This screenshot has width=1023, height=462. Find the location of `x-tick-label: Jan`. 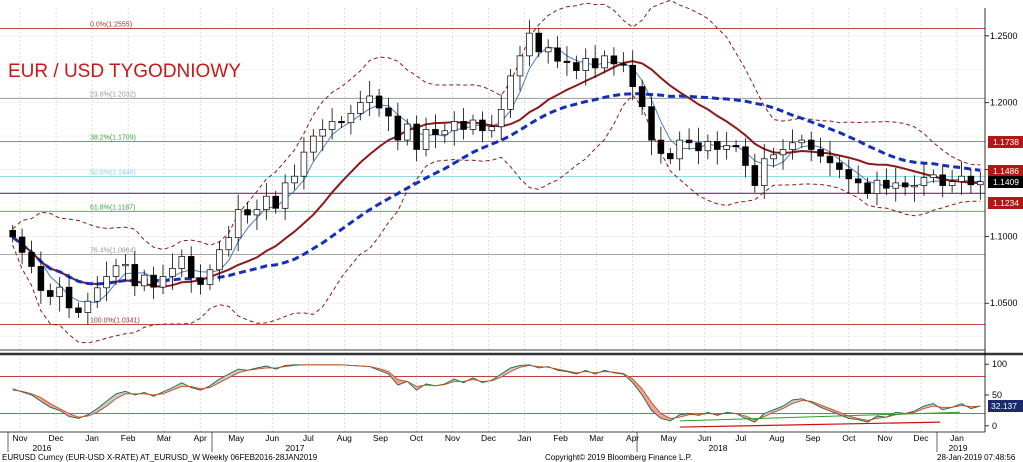

x-tick-label: Jan is located at coordinates (525, 438).